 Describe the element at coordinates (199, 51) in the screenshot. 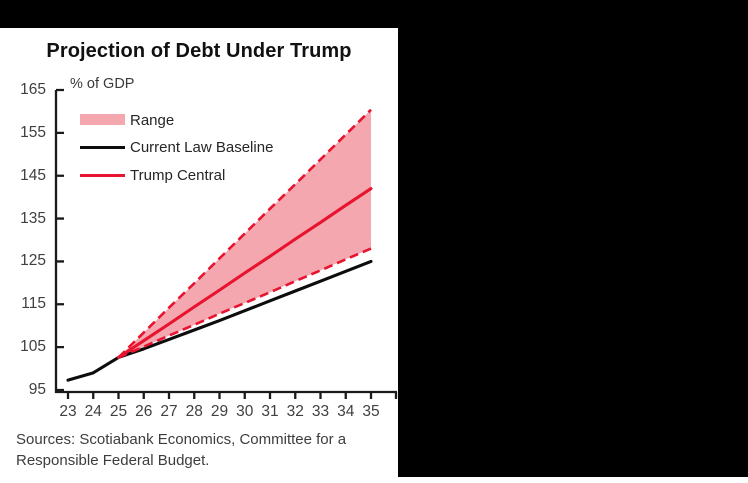

I see `chart-title: Projection of Debt Under Trump` at that location.